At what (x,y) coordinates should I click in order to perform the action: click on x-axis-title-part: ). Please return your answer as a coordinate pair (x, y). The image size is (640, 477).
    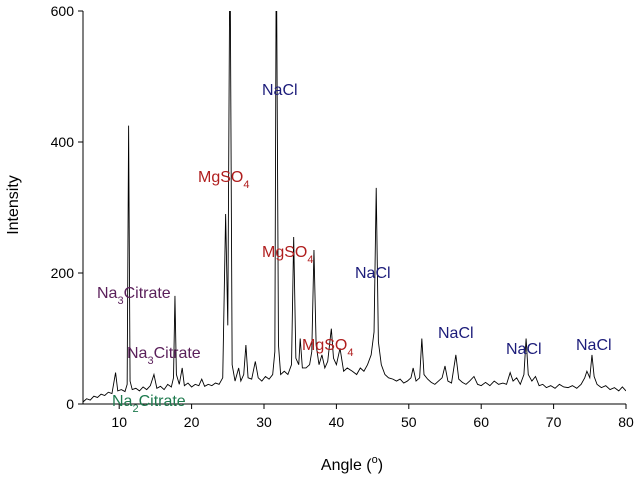
    Looking at the image, I should click on (380, 465).